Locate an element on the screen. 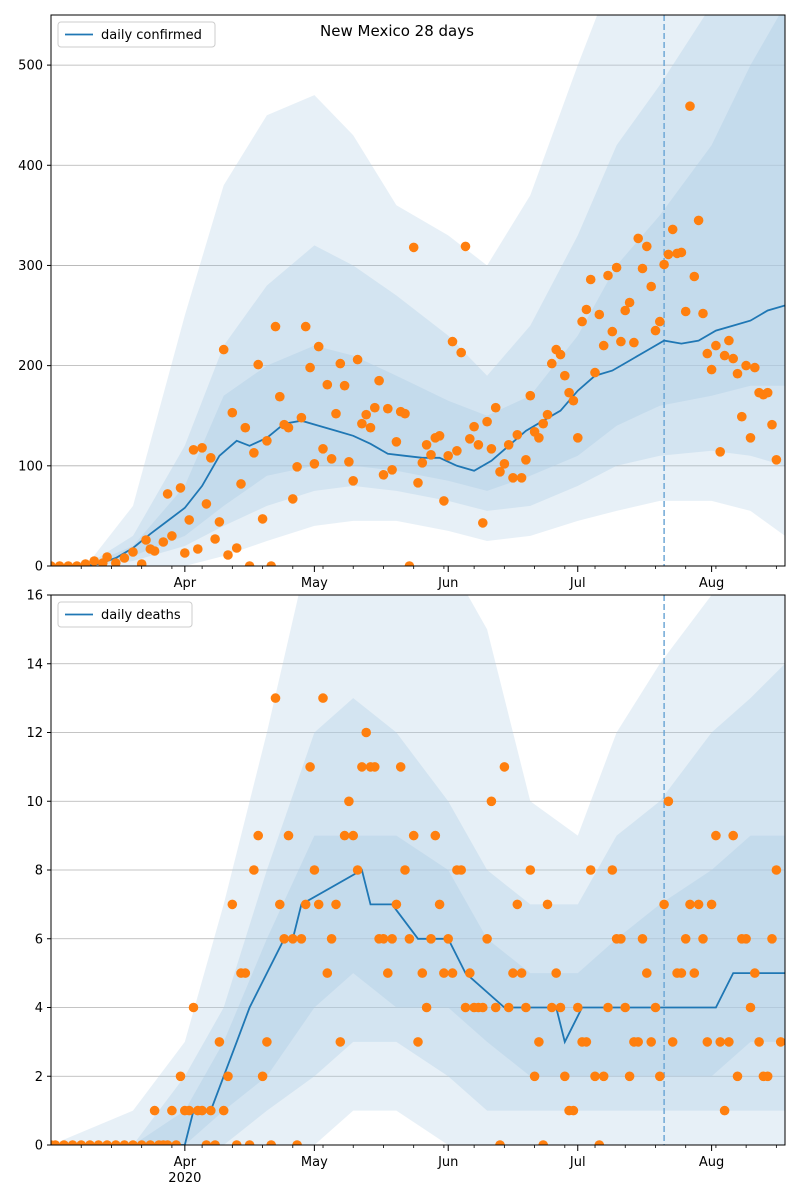  legend: daily confirmed is located at coordinates (136, 34).